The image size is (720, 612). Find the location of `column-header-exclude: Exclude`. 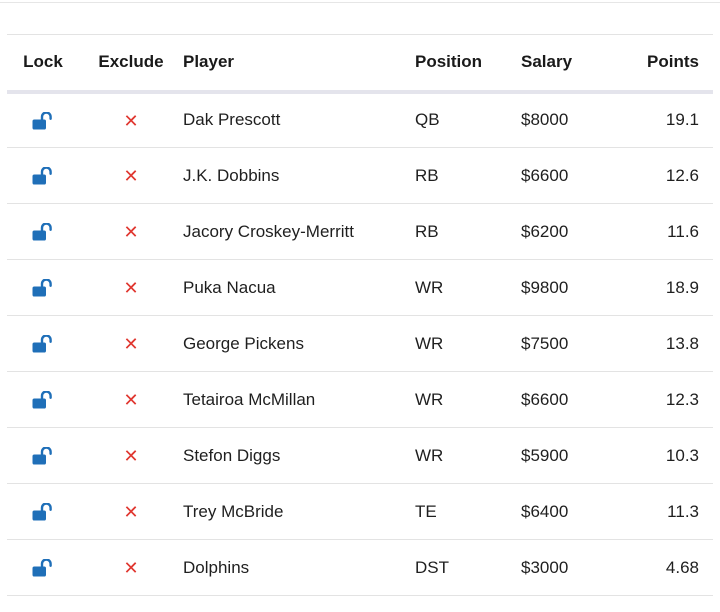

column-header-exclude: Exclude is located at coordinates (131, 64).